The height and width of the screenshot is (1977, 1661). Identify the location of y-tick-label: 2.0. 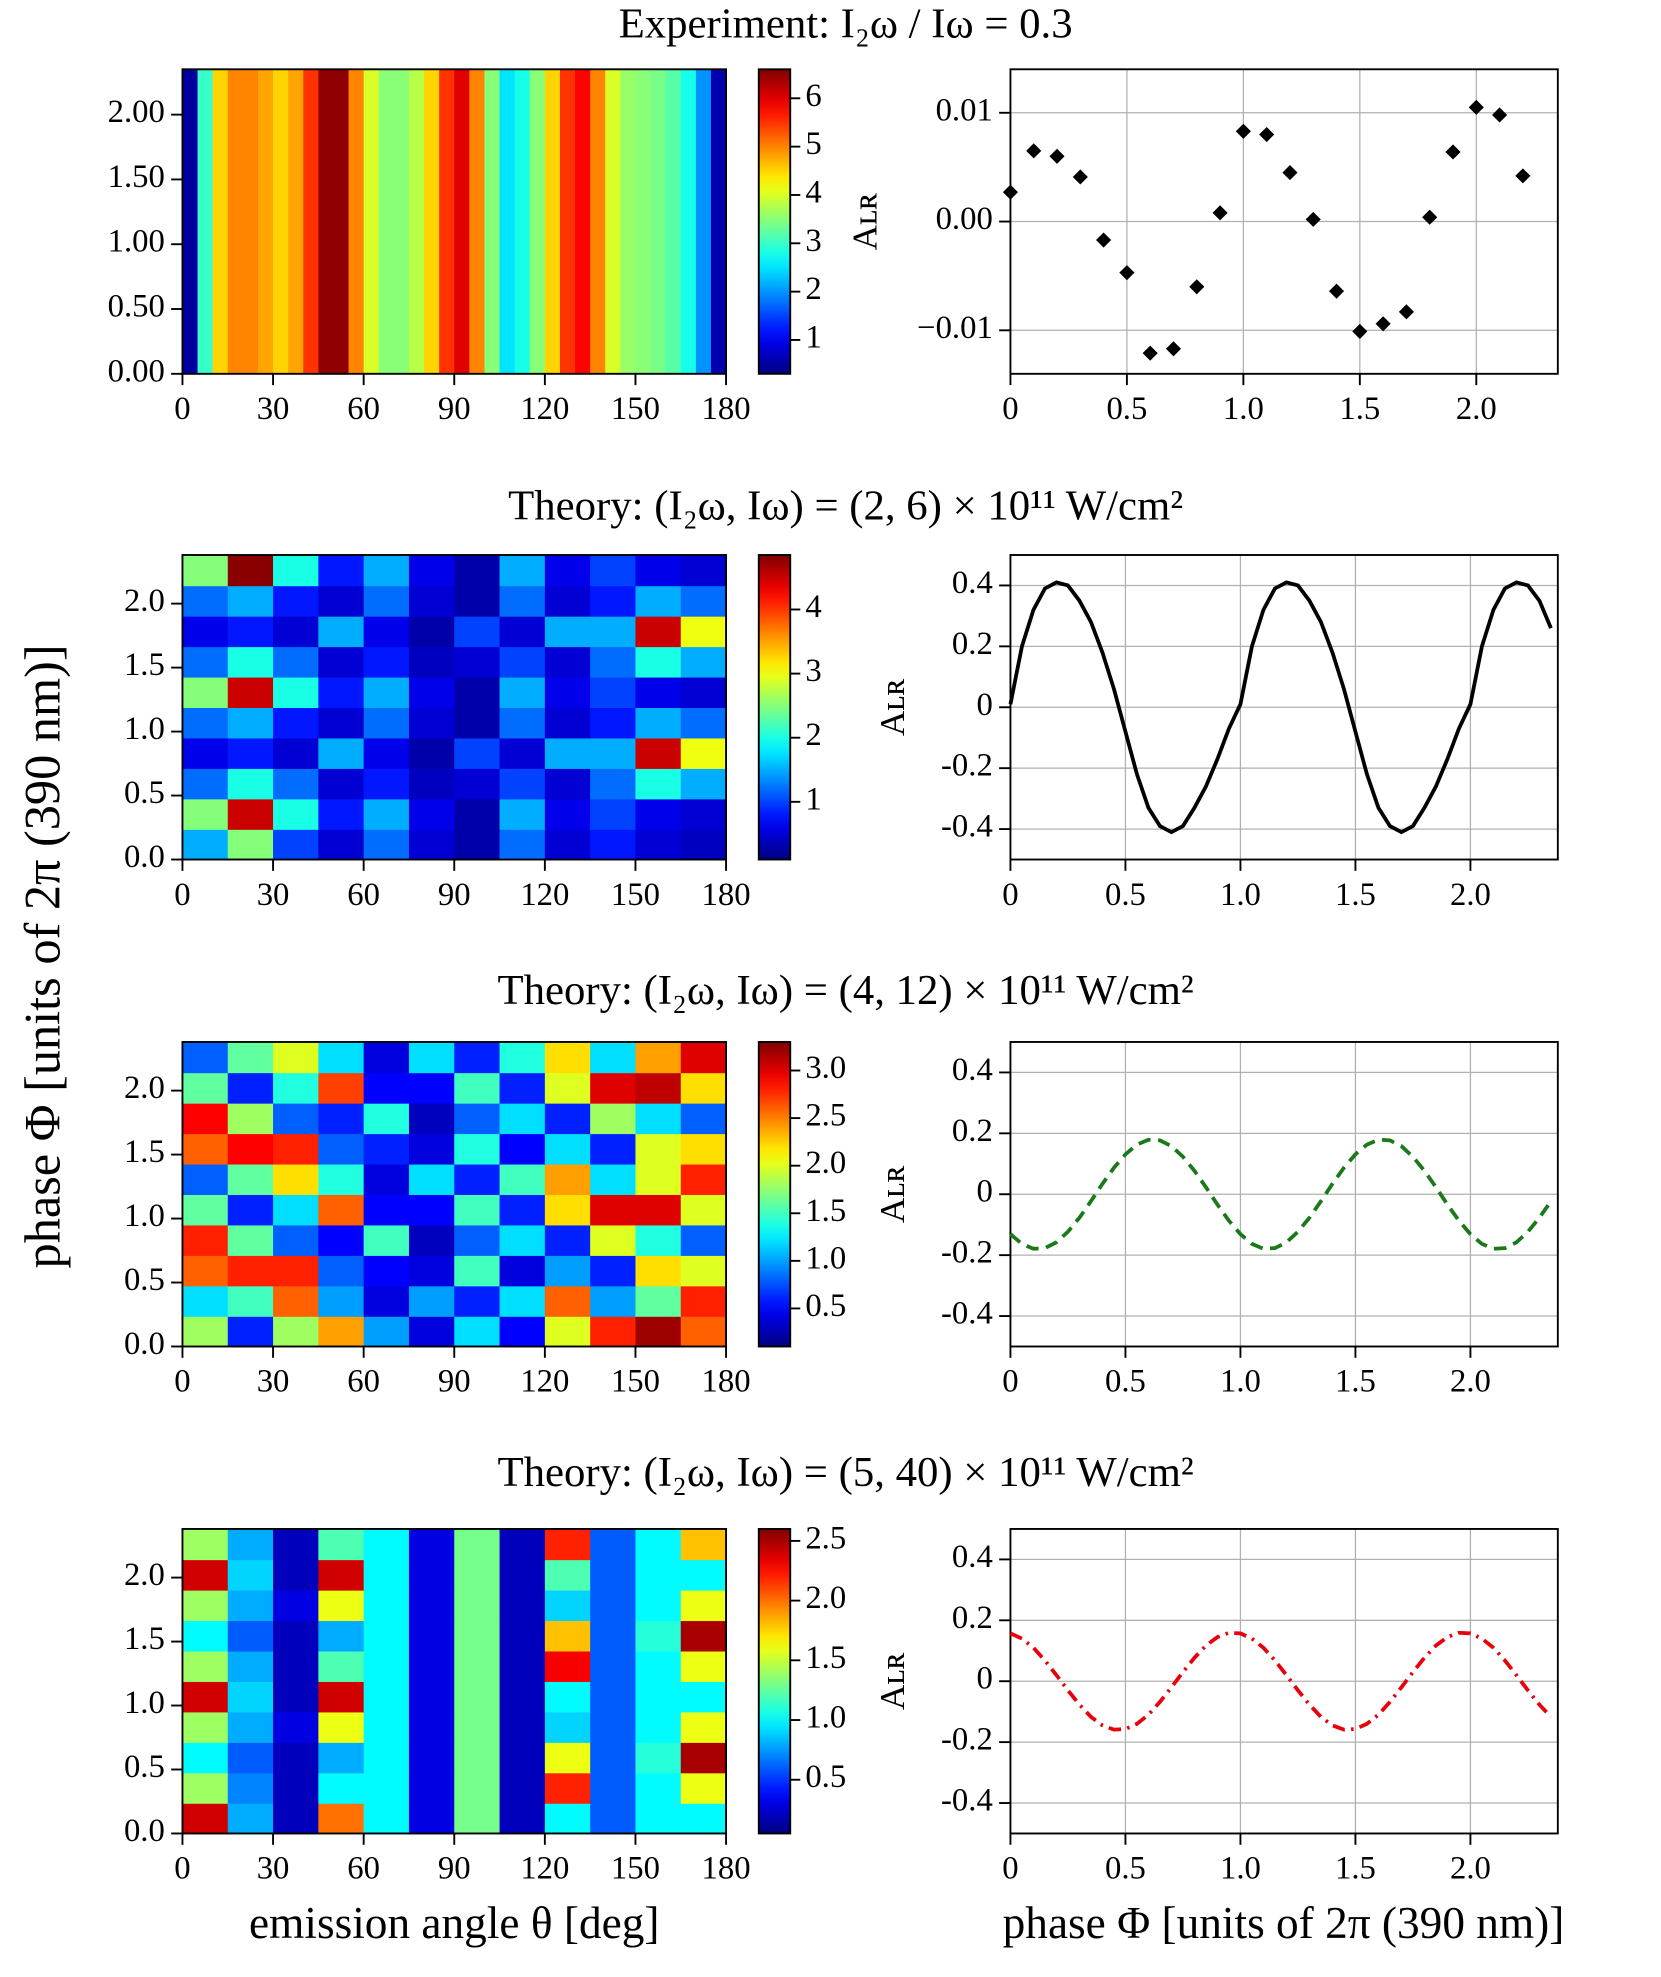
(144, 1088).